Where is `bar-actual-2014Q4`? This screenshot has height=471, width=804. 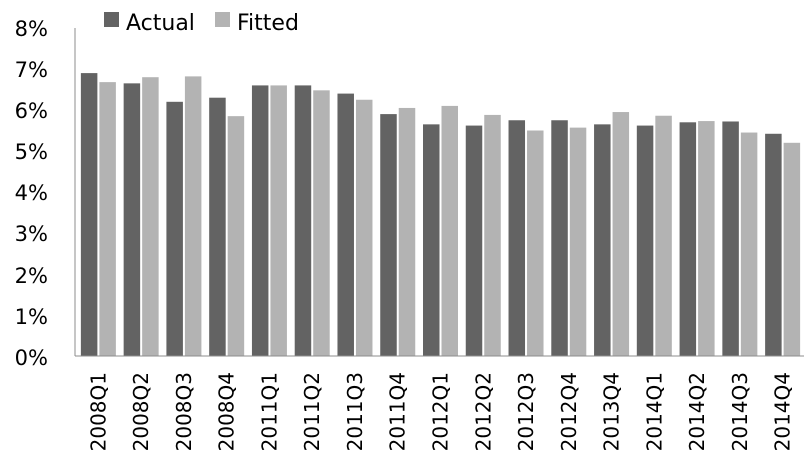 bar-actual-2014Q4 is located at coordinates (773, 244).